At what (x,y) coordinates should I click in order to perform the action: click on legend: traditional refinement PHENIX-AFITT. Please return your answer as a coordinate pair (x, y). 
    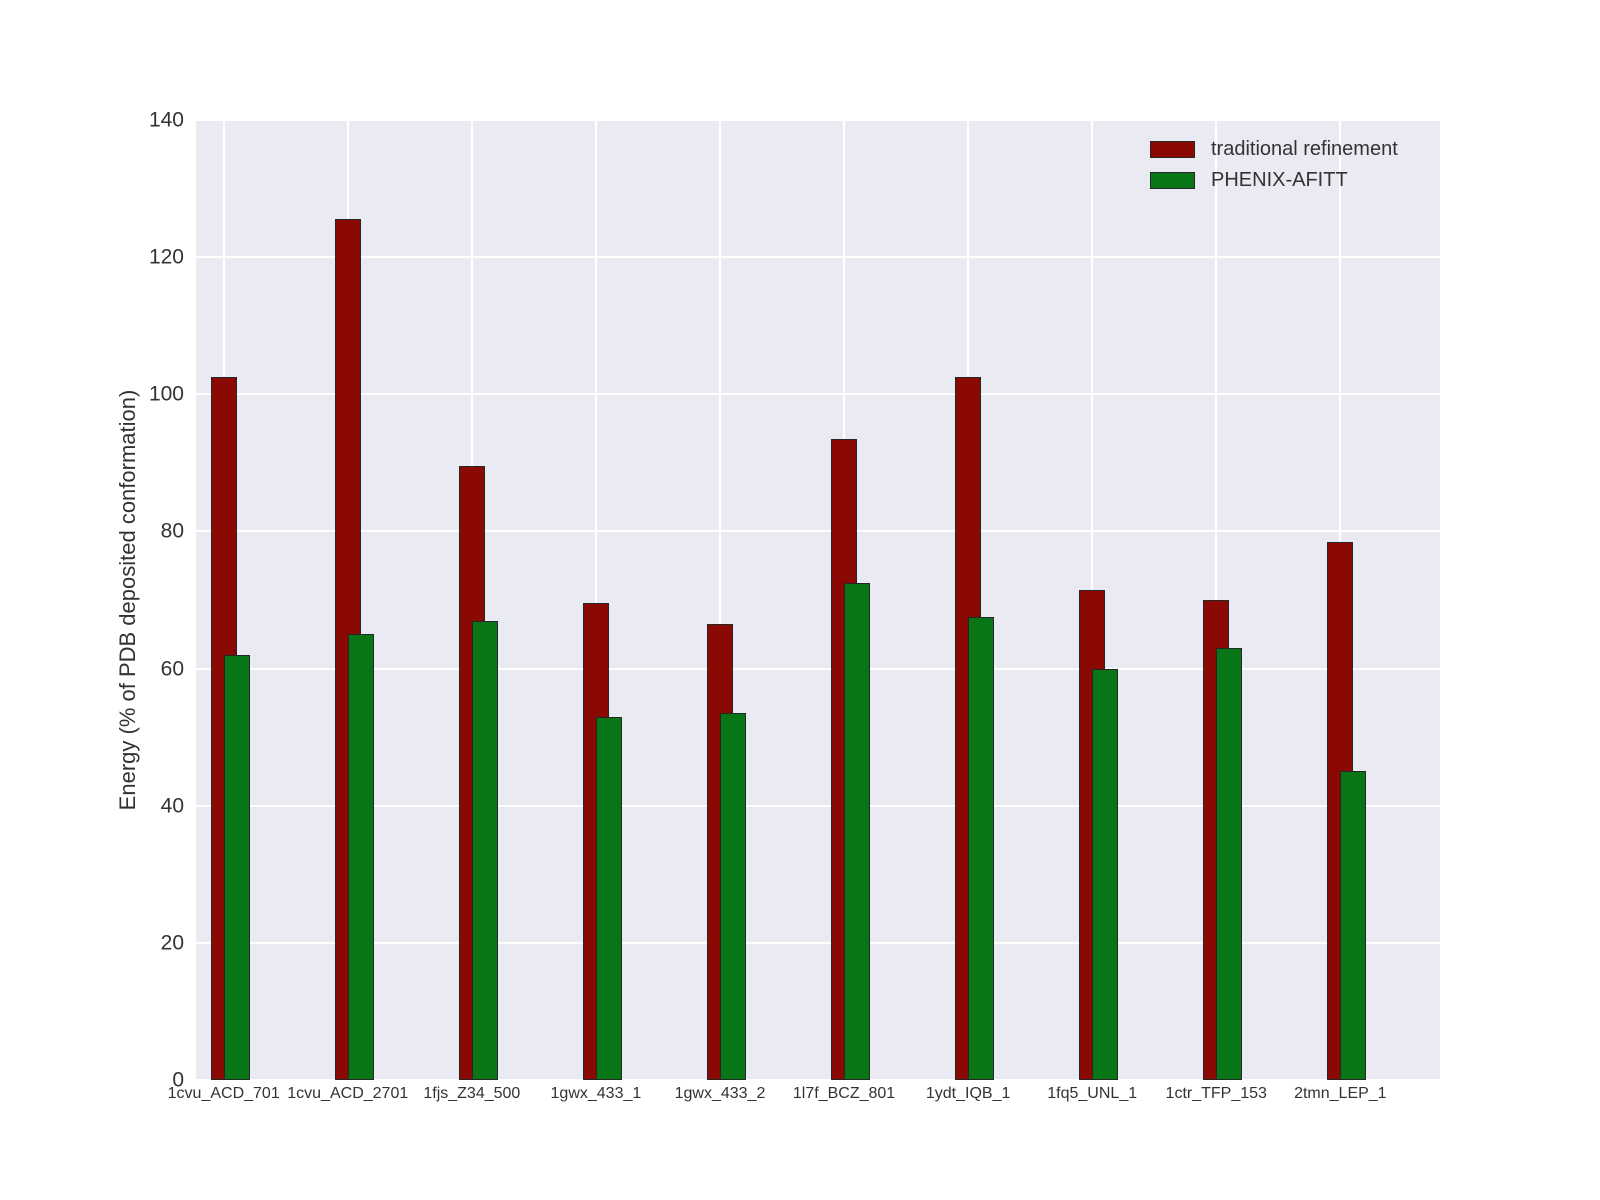
    Looking at the image, I should click on (1274, 169).